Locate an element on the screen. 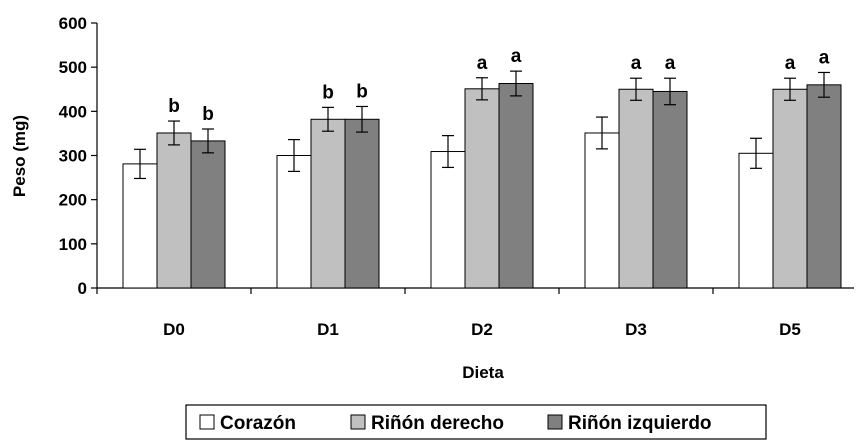 This screenshot has height=443, width=858. legend-box is located at coordinates (476, 422).